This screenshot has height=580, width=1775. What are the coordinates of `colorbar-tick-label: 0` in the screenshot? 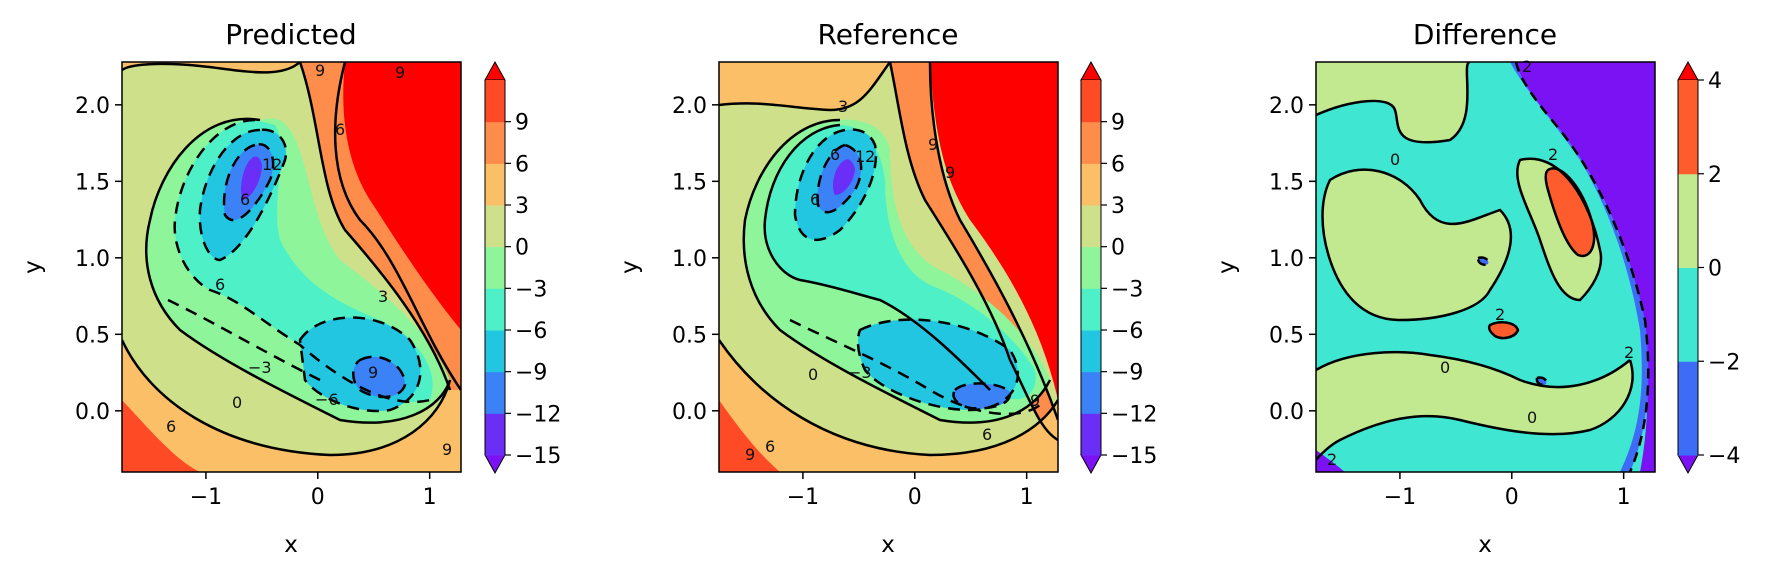 It's located at (1118, 248).